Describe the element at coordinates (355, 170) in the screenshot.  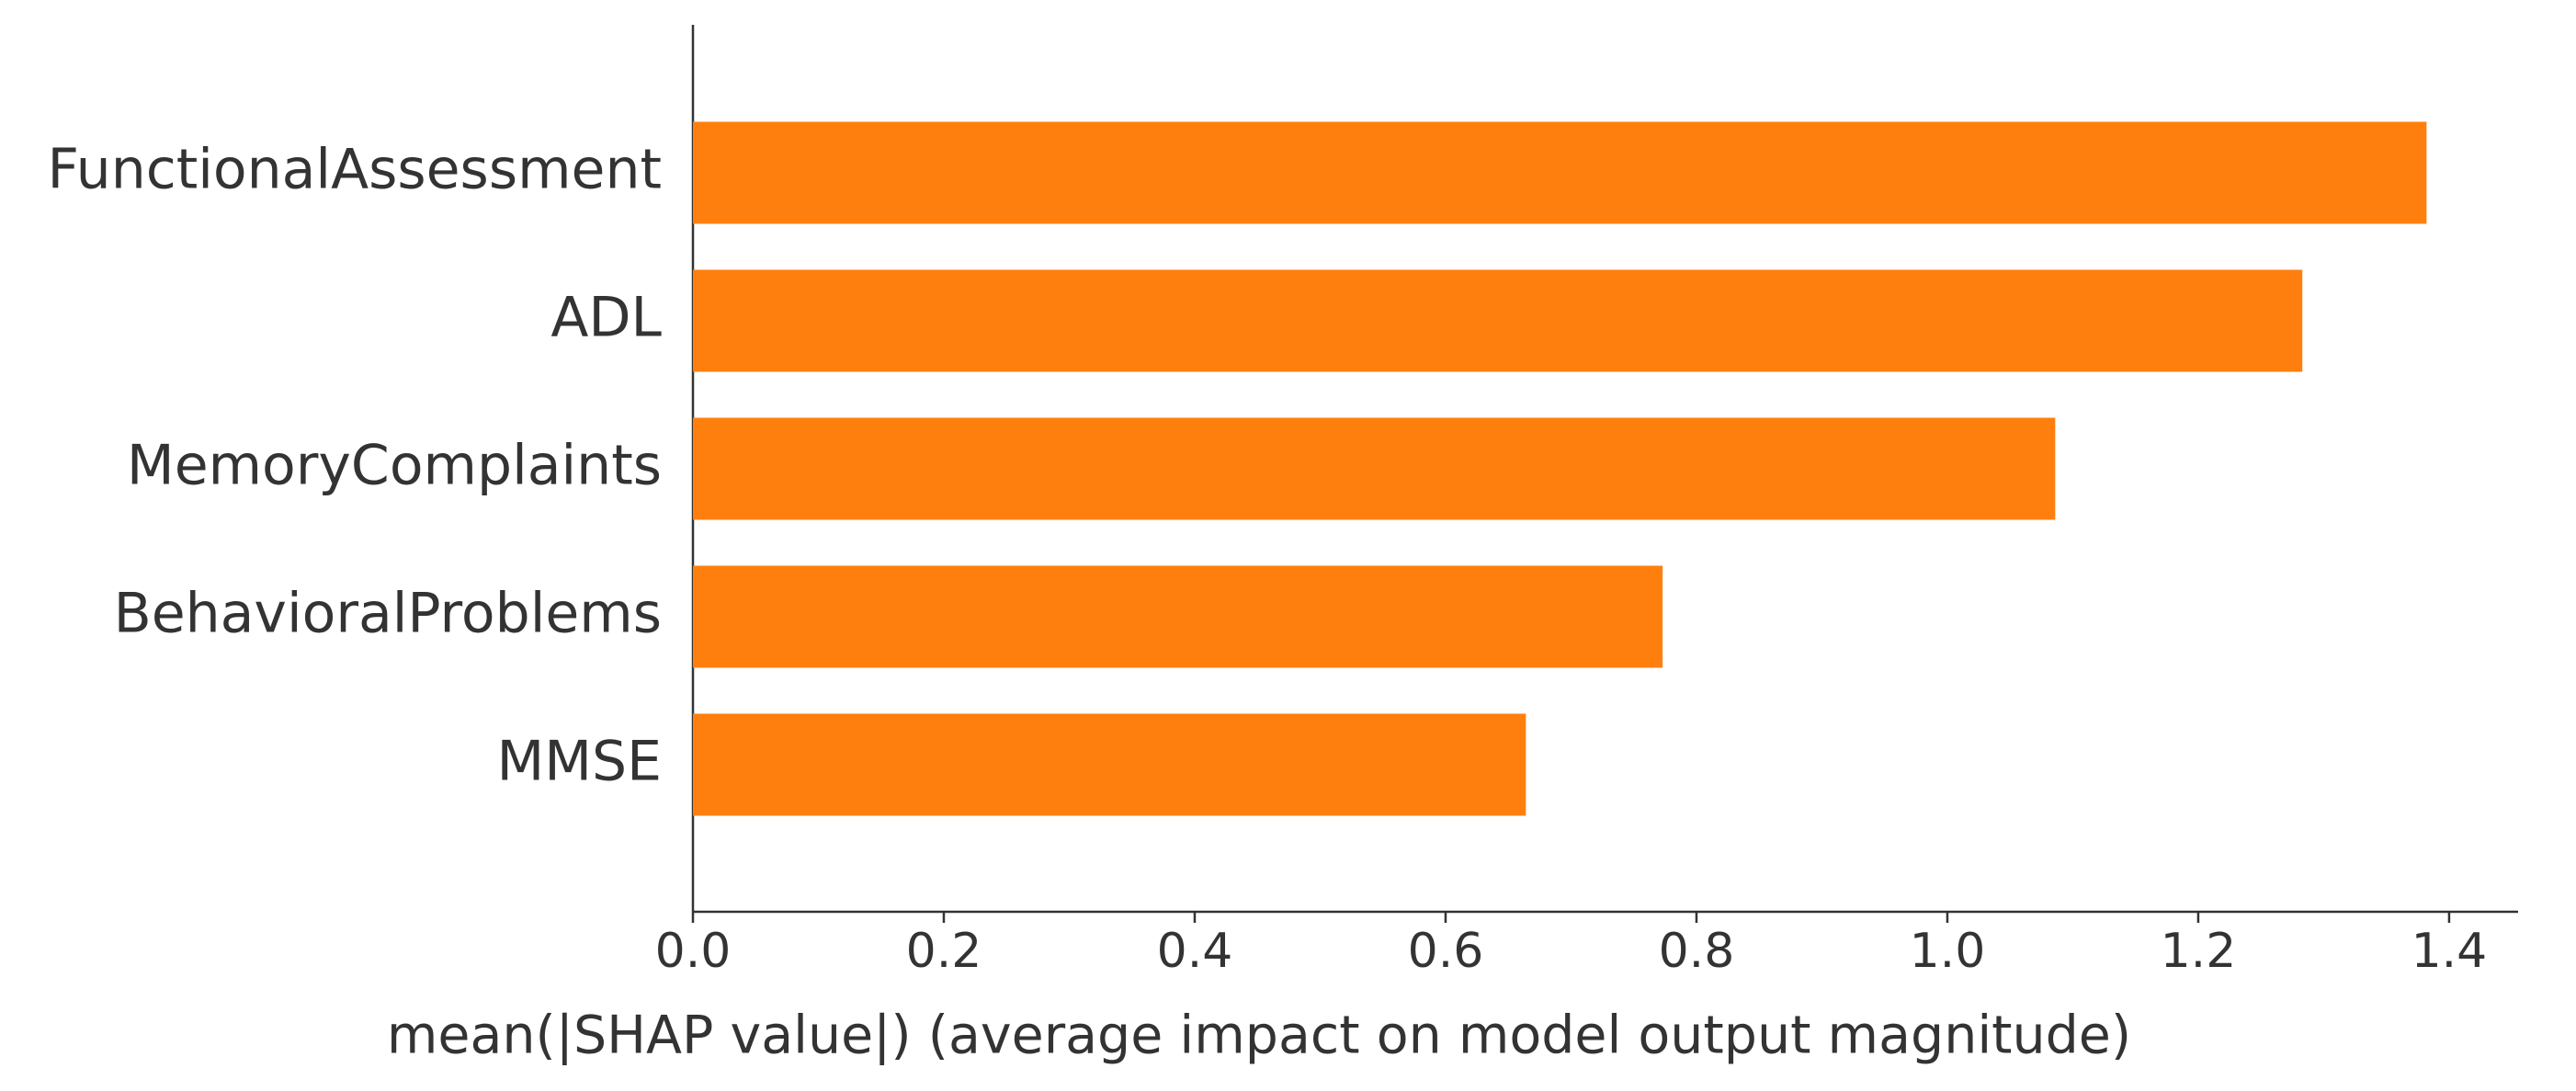
I see `y-tick-label: FunctionalAssessment` at that location.